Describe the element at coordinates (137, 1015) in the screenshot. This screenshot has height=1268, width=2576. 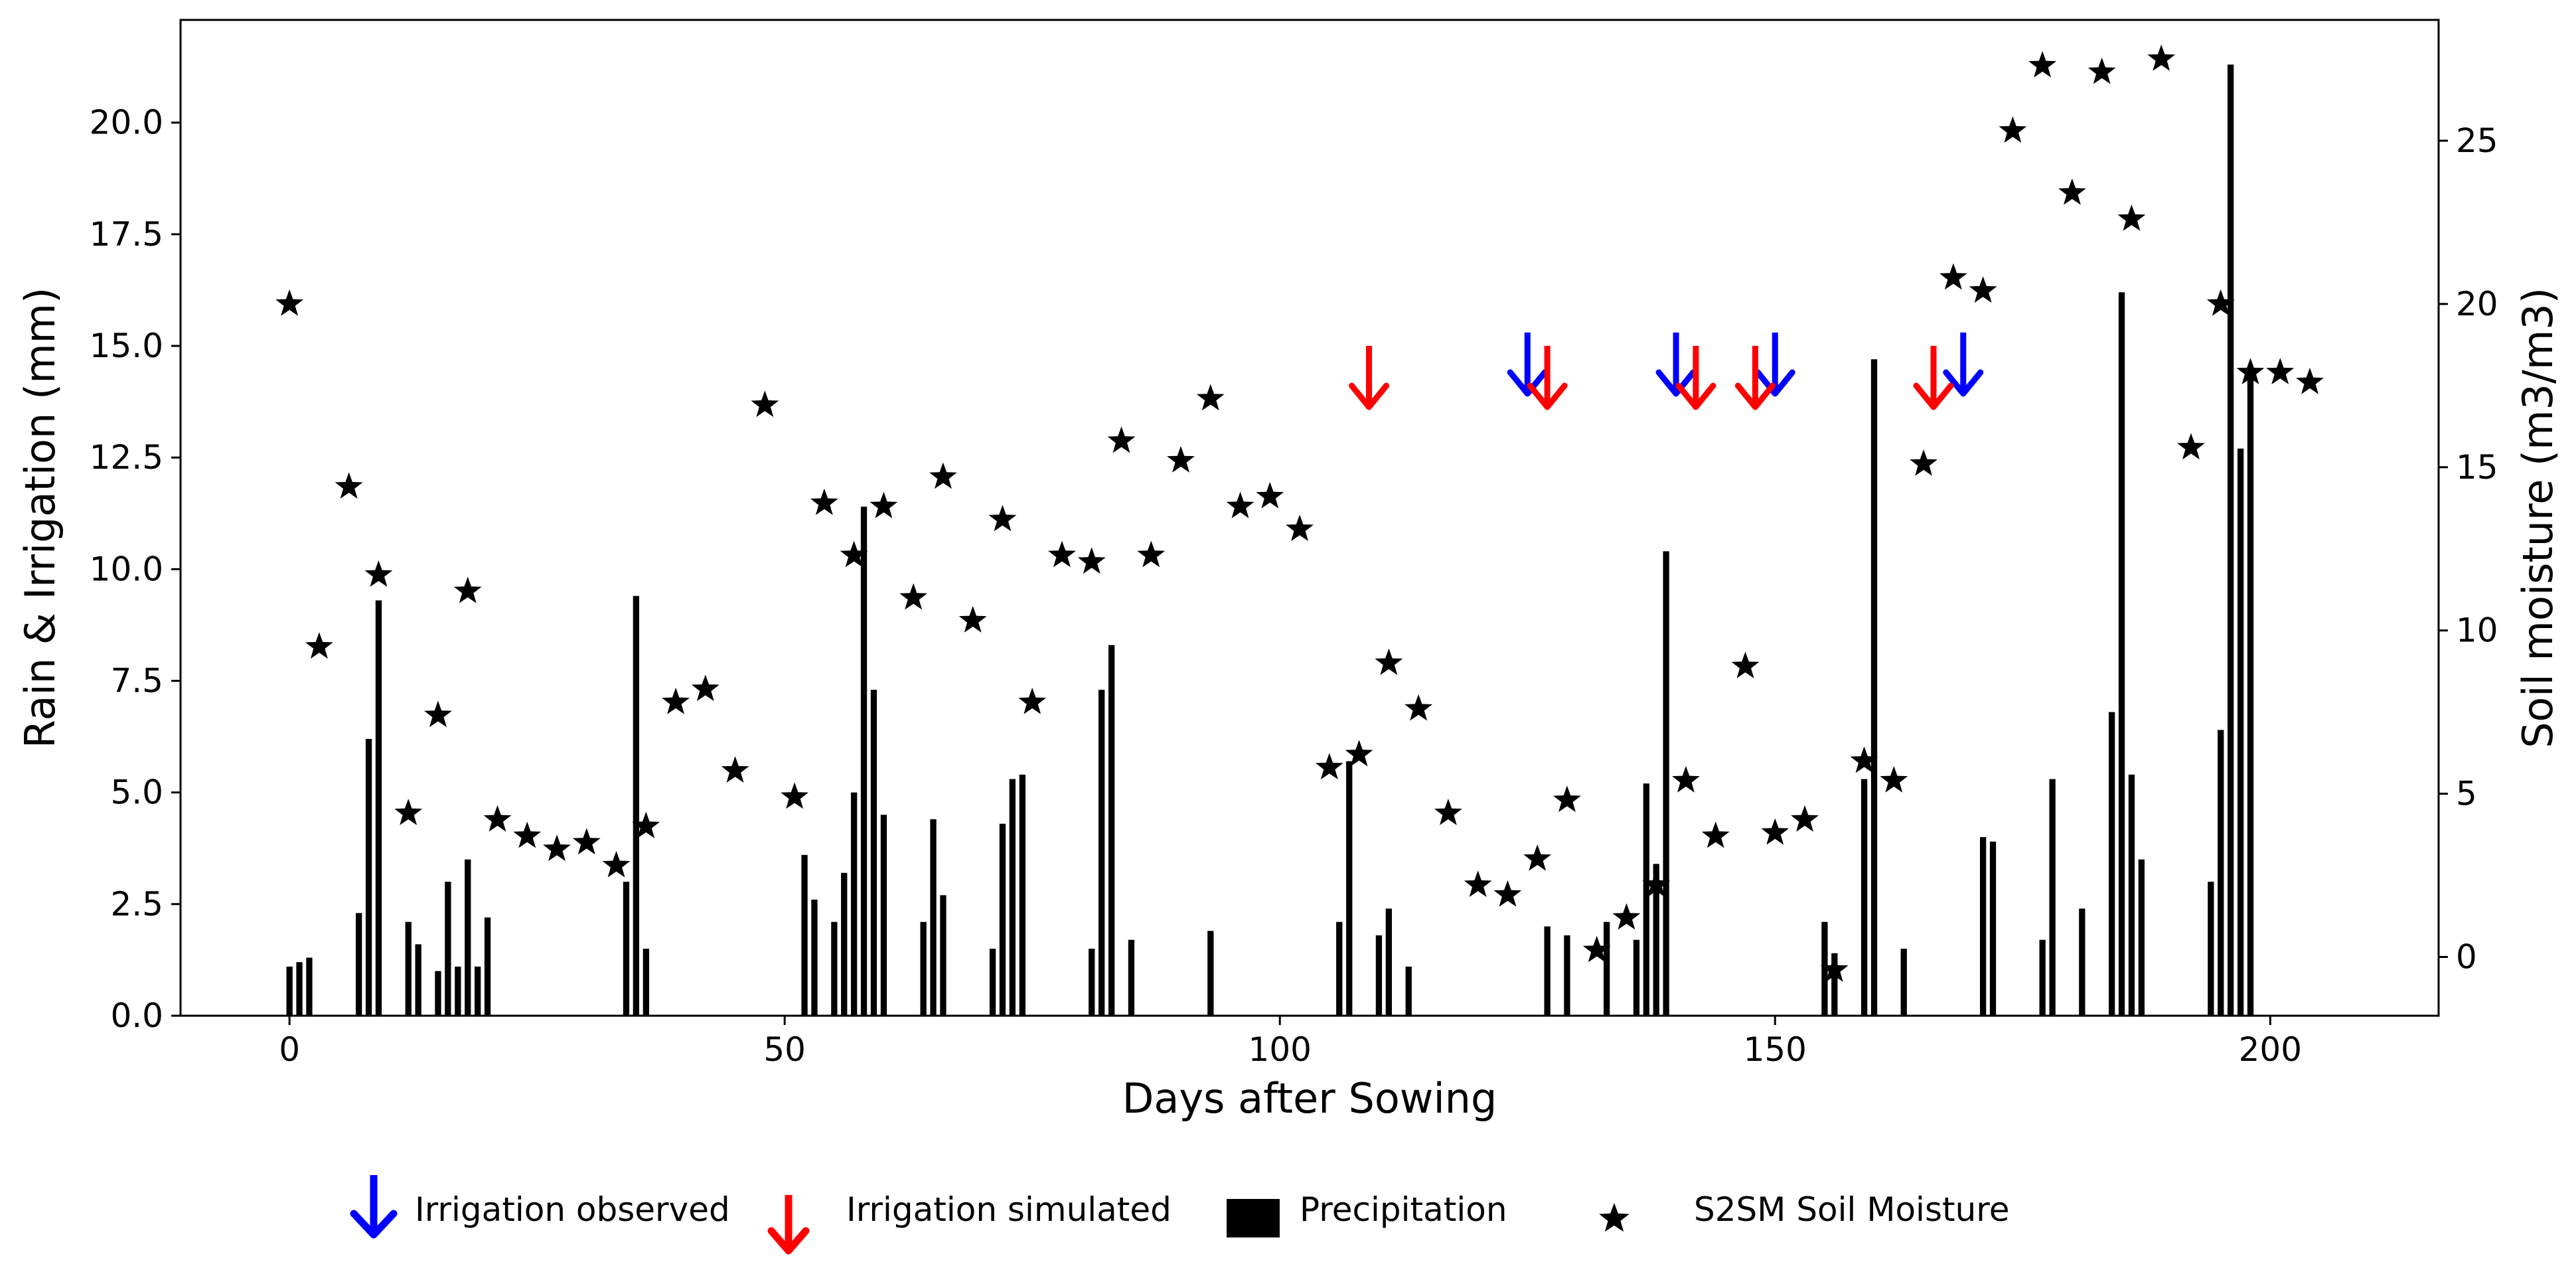
I see `y-left-tick-label: 0.0` at that location.